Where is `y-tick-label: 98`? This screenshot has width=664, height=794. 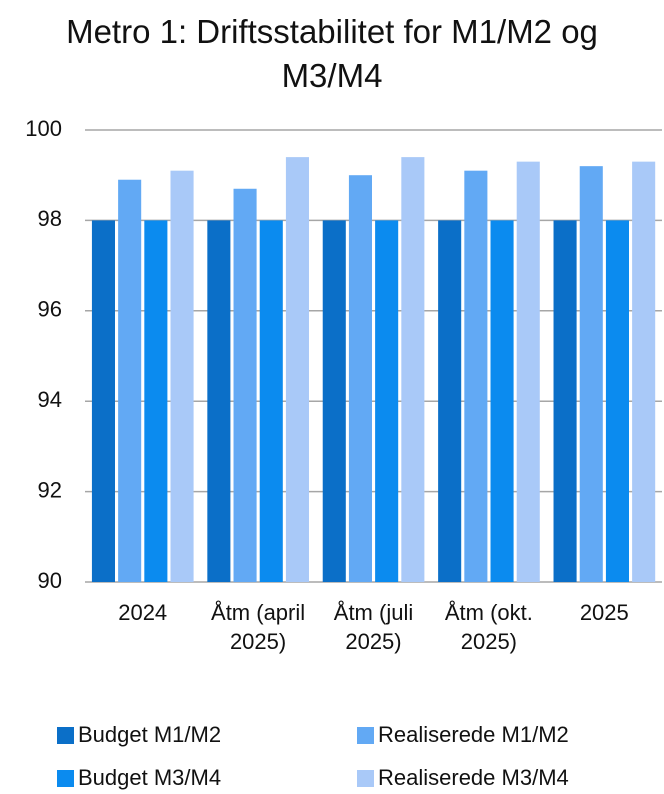 y-tick-label: 98 is located at coordinates (50, 218).